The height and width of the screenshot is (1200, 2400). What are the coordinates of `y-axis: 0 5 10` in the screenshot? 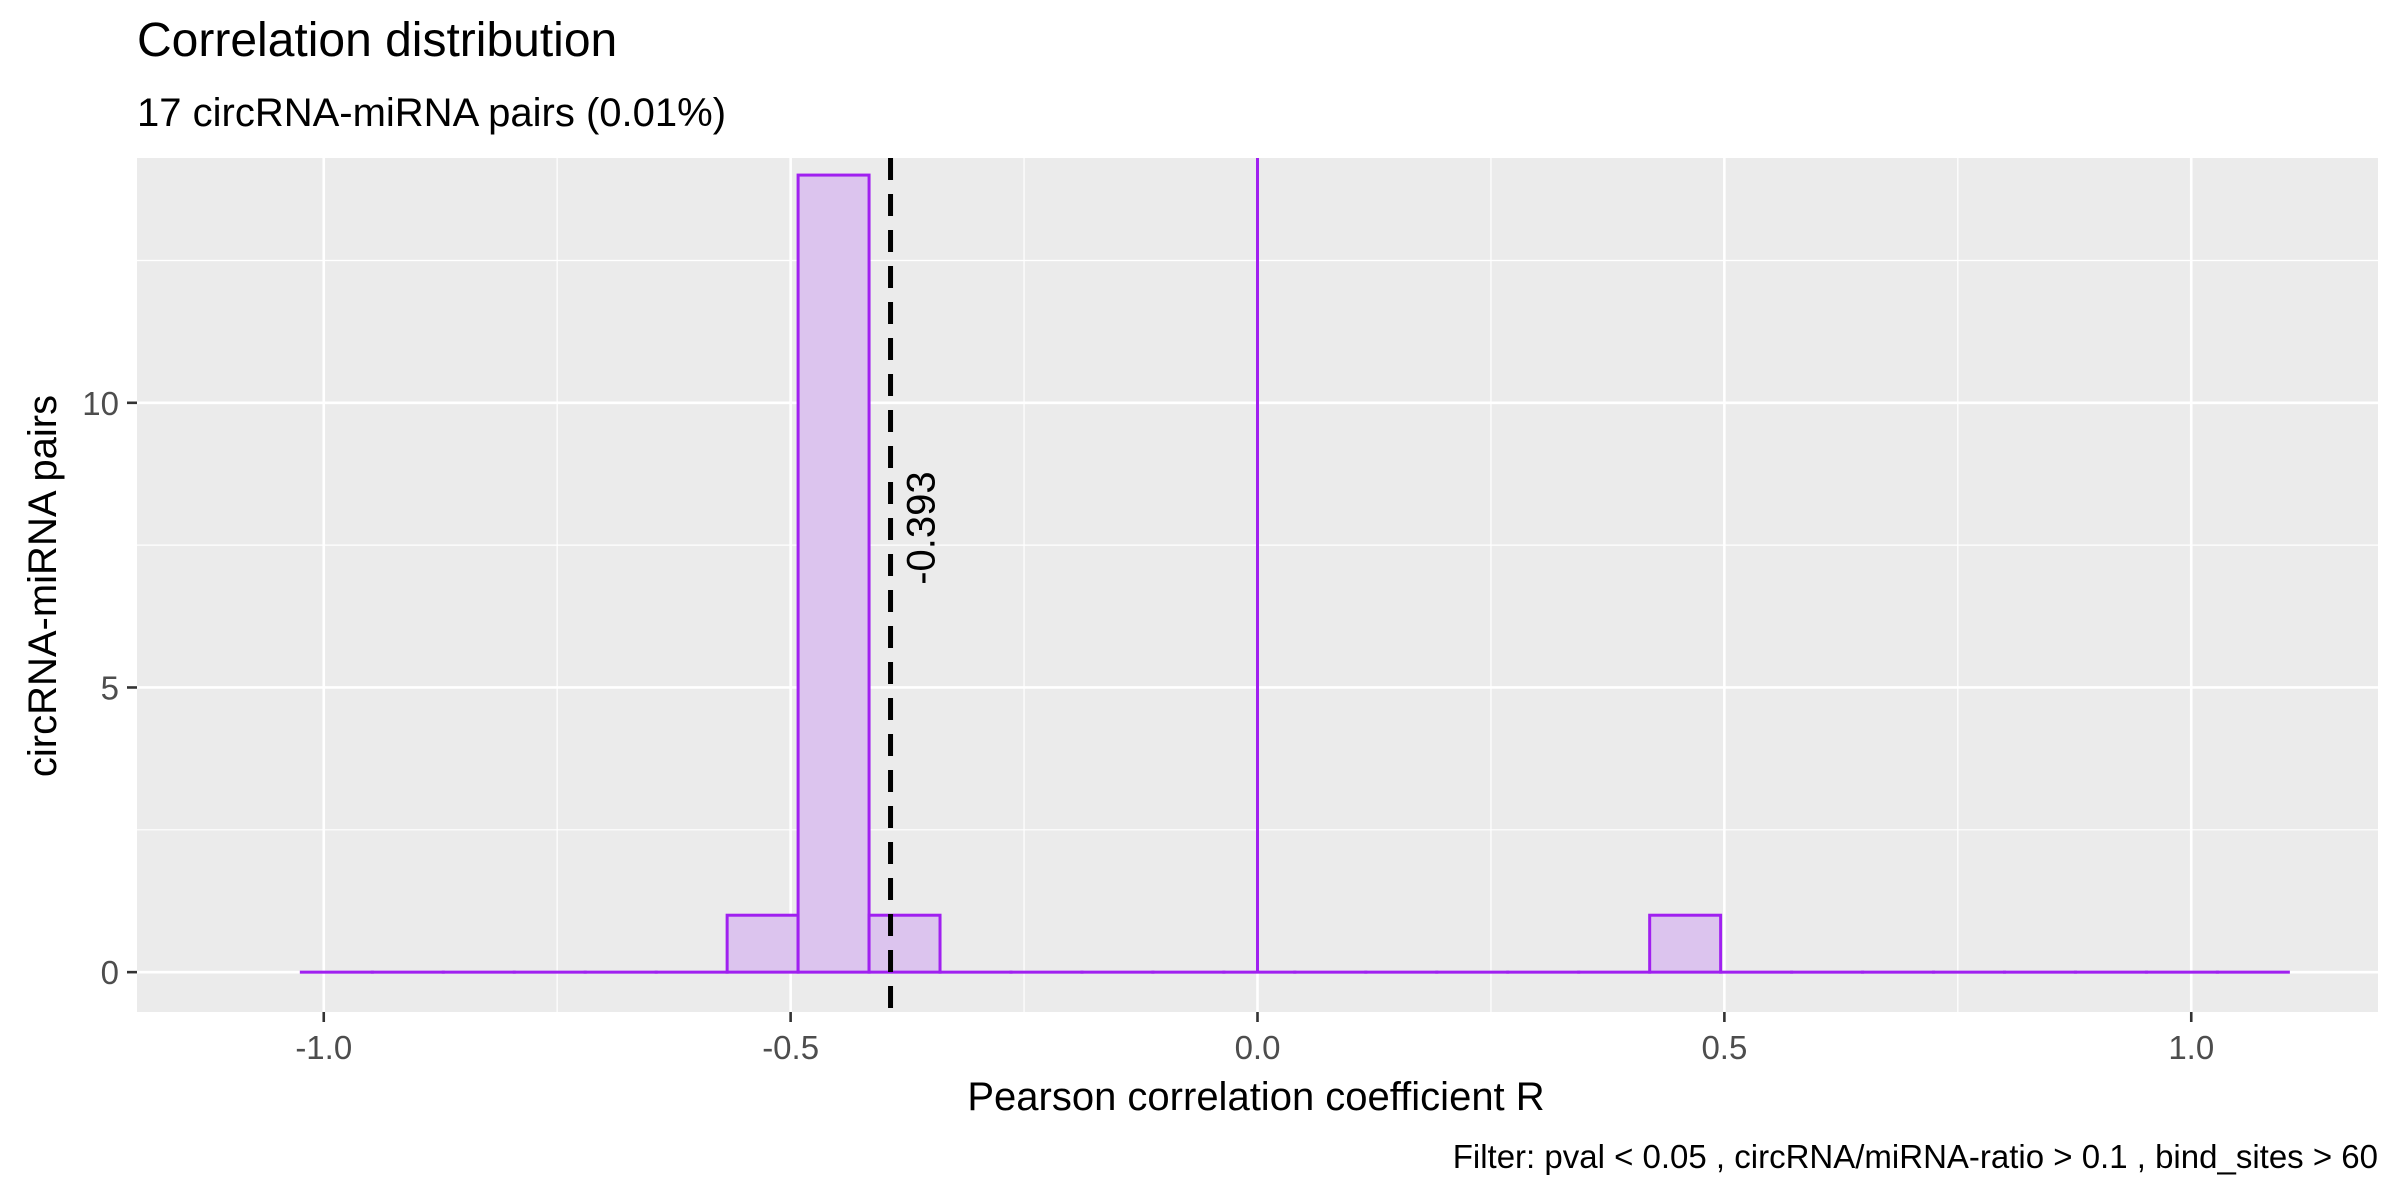 It's located at (109, 688).